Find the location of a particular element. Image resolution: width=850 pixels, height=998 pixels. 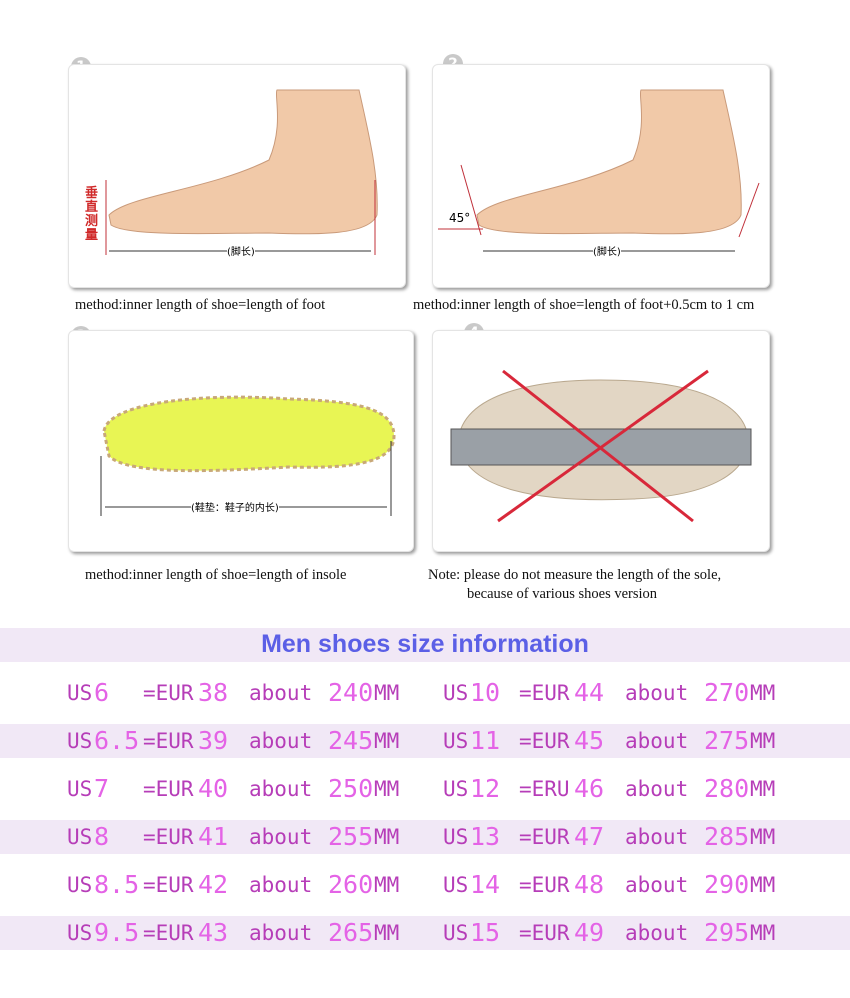

mm-value: 295 is located at coordinates (727, 932).